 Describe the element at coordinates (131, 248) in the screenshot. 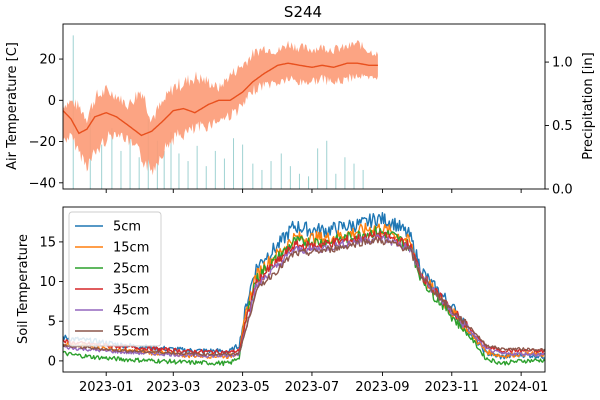

I see `legend-label: 15cm` at that location.